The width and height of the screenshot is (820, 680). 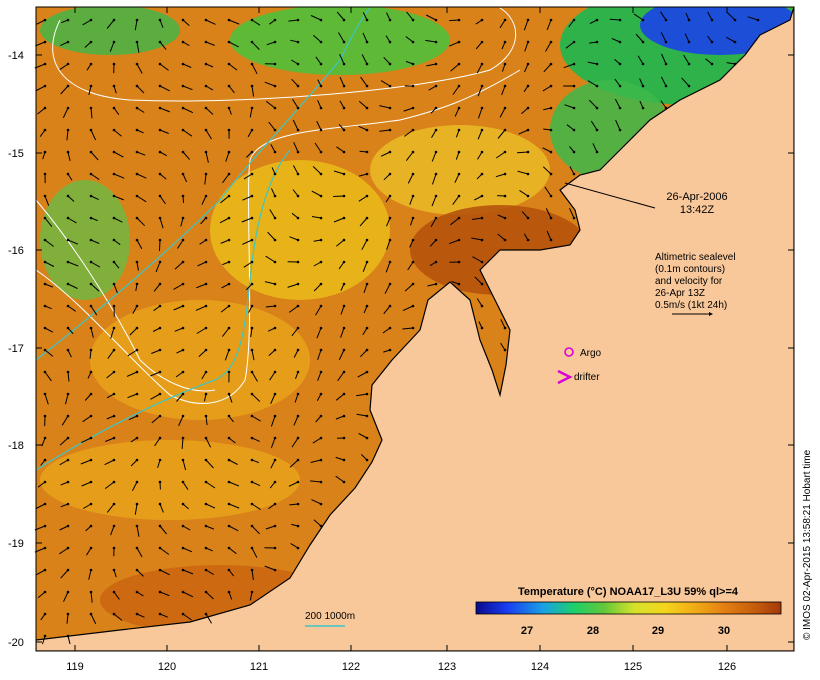 What do you see at coordinates (695, 257) in the screenshot?
I see `altimetry-legend-line: Altimetric sealevel` at bounding box center [695, 257].